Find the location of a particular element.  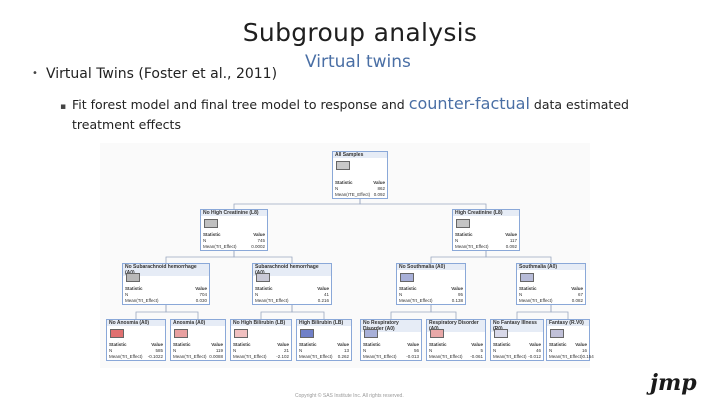

stats-row: Mean(Trt_Effect) 0.0002 is located at coordinates (234, 247).